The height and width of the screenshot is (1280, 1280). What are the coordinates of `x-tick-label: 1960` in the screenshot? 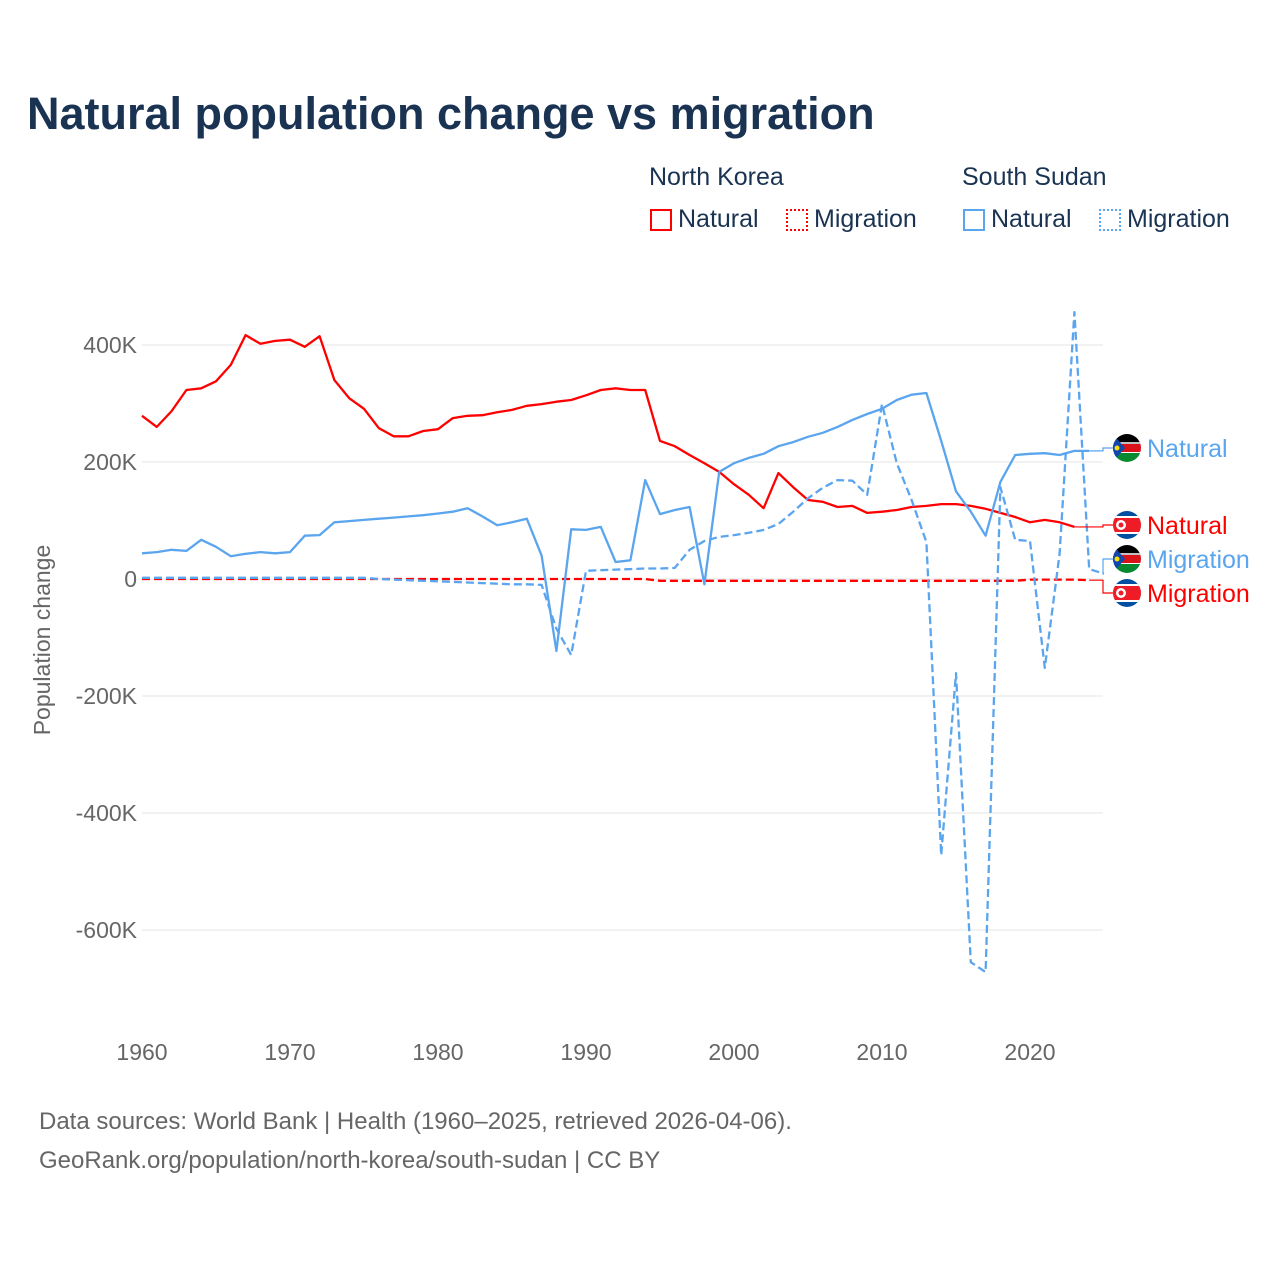 It's located at (141, 1052).